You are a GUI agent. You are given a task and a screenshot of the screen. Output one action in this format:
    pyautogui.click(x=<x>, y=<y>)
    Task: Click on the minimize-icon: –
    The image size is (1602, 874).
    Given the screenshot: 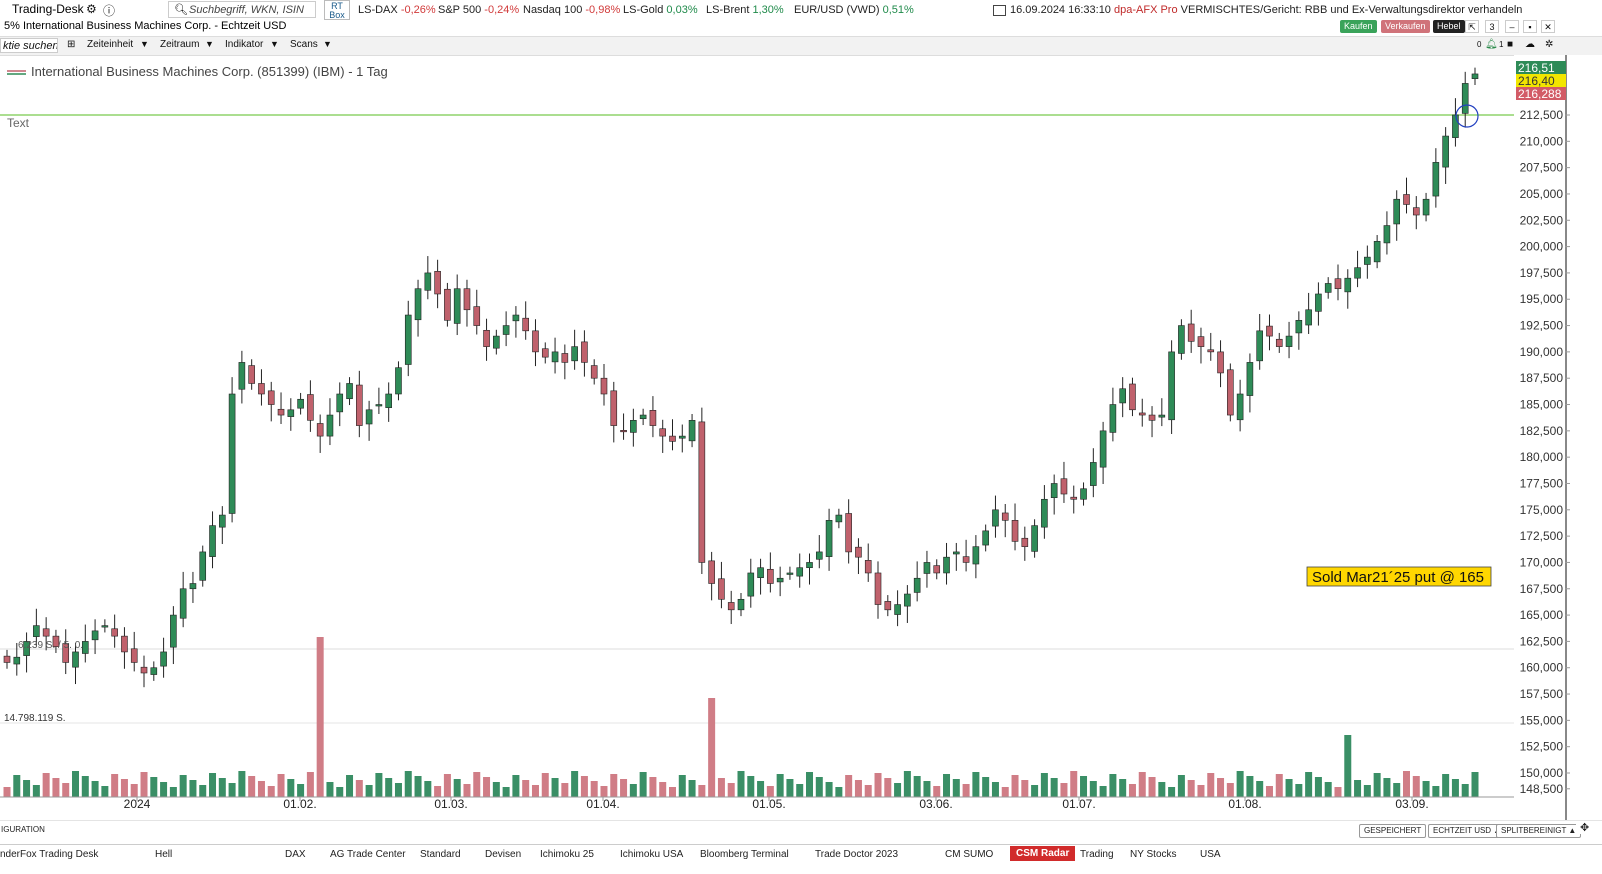 What is the action you would take?
    pyautogui.click(x=1512, y=26)
    